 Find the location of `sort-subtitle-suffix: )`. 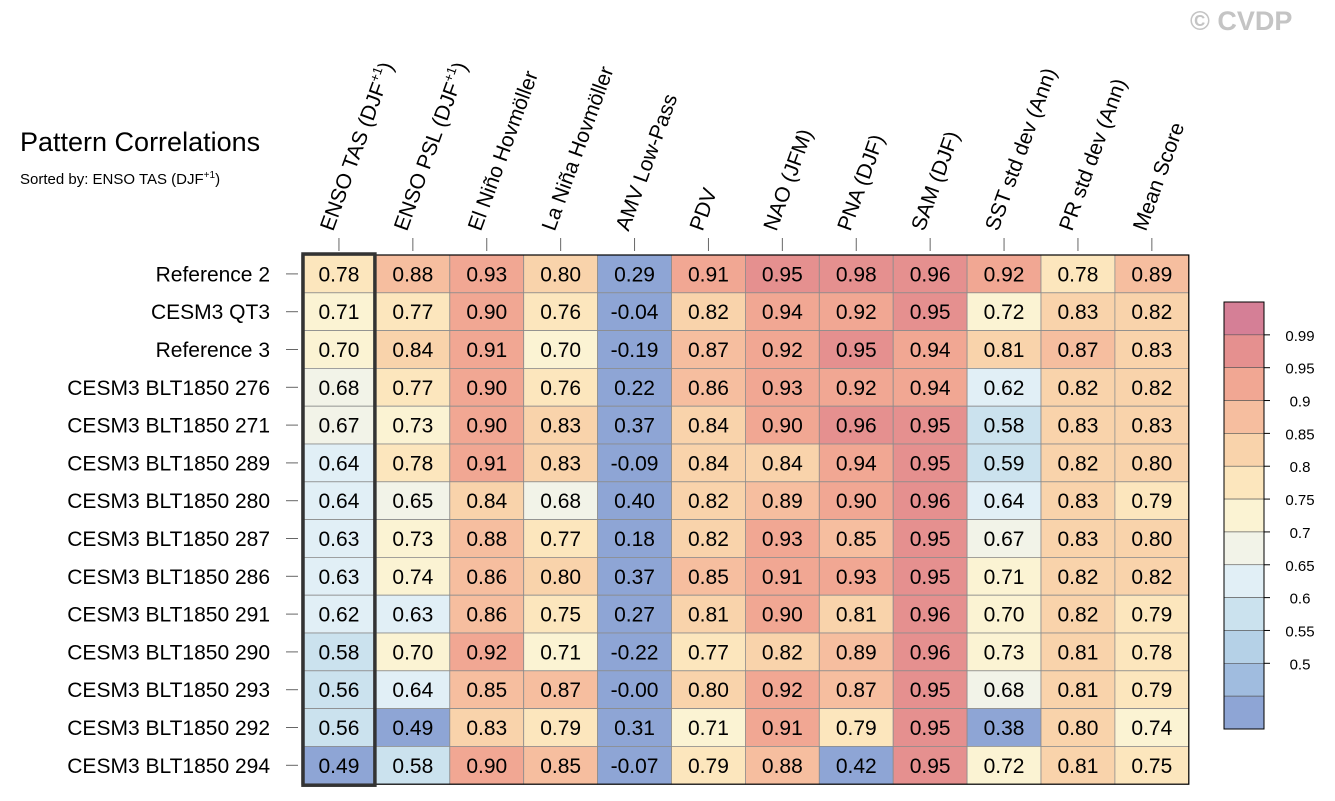

sort-subtitle-suffix: ) is located at coordinates (218, 179).